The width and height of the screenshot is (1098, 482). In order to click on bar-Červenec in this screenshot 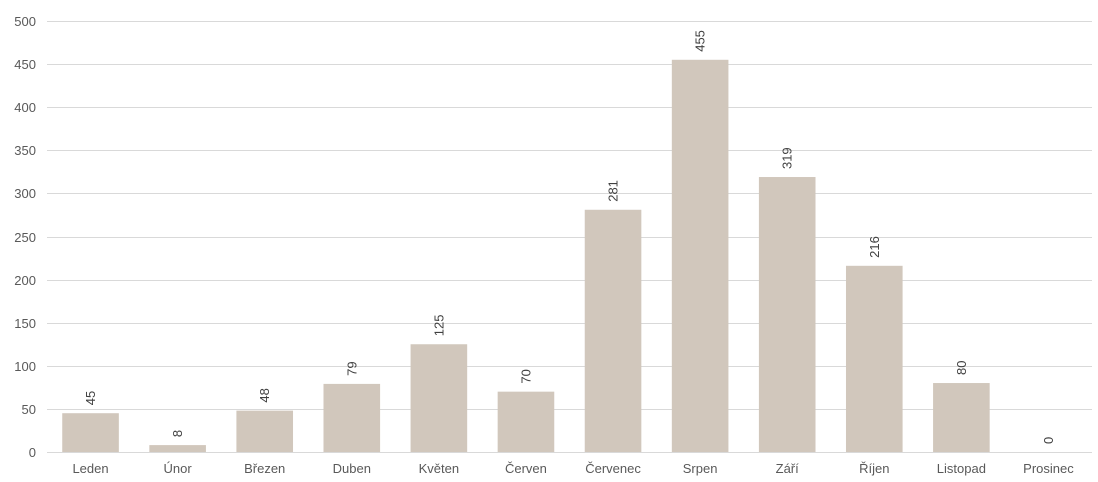, I will do `click(613, 330)`.